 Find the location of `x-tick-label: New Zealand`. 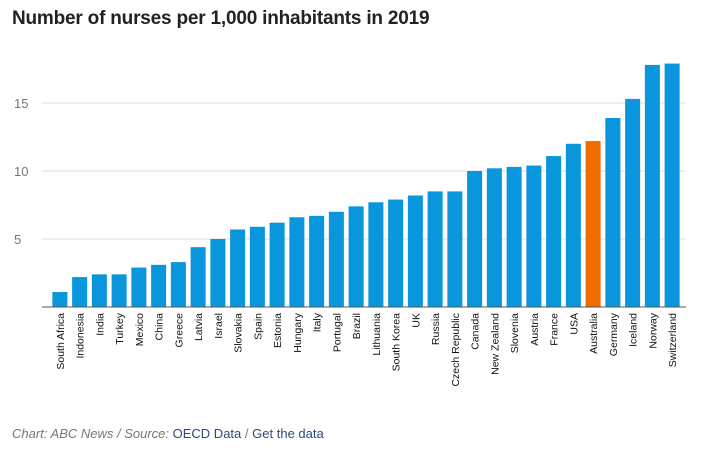

x-tick-label: New Zealand is located at coordinates (495, 344).